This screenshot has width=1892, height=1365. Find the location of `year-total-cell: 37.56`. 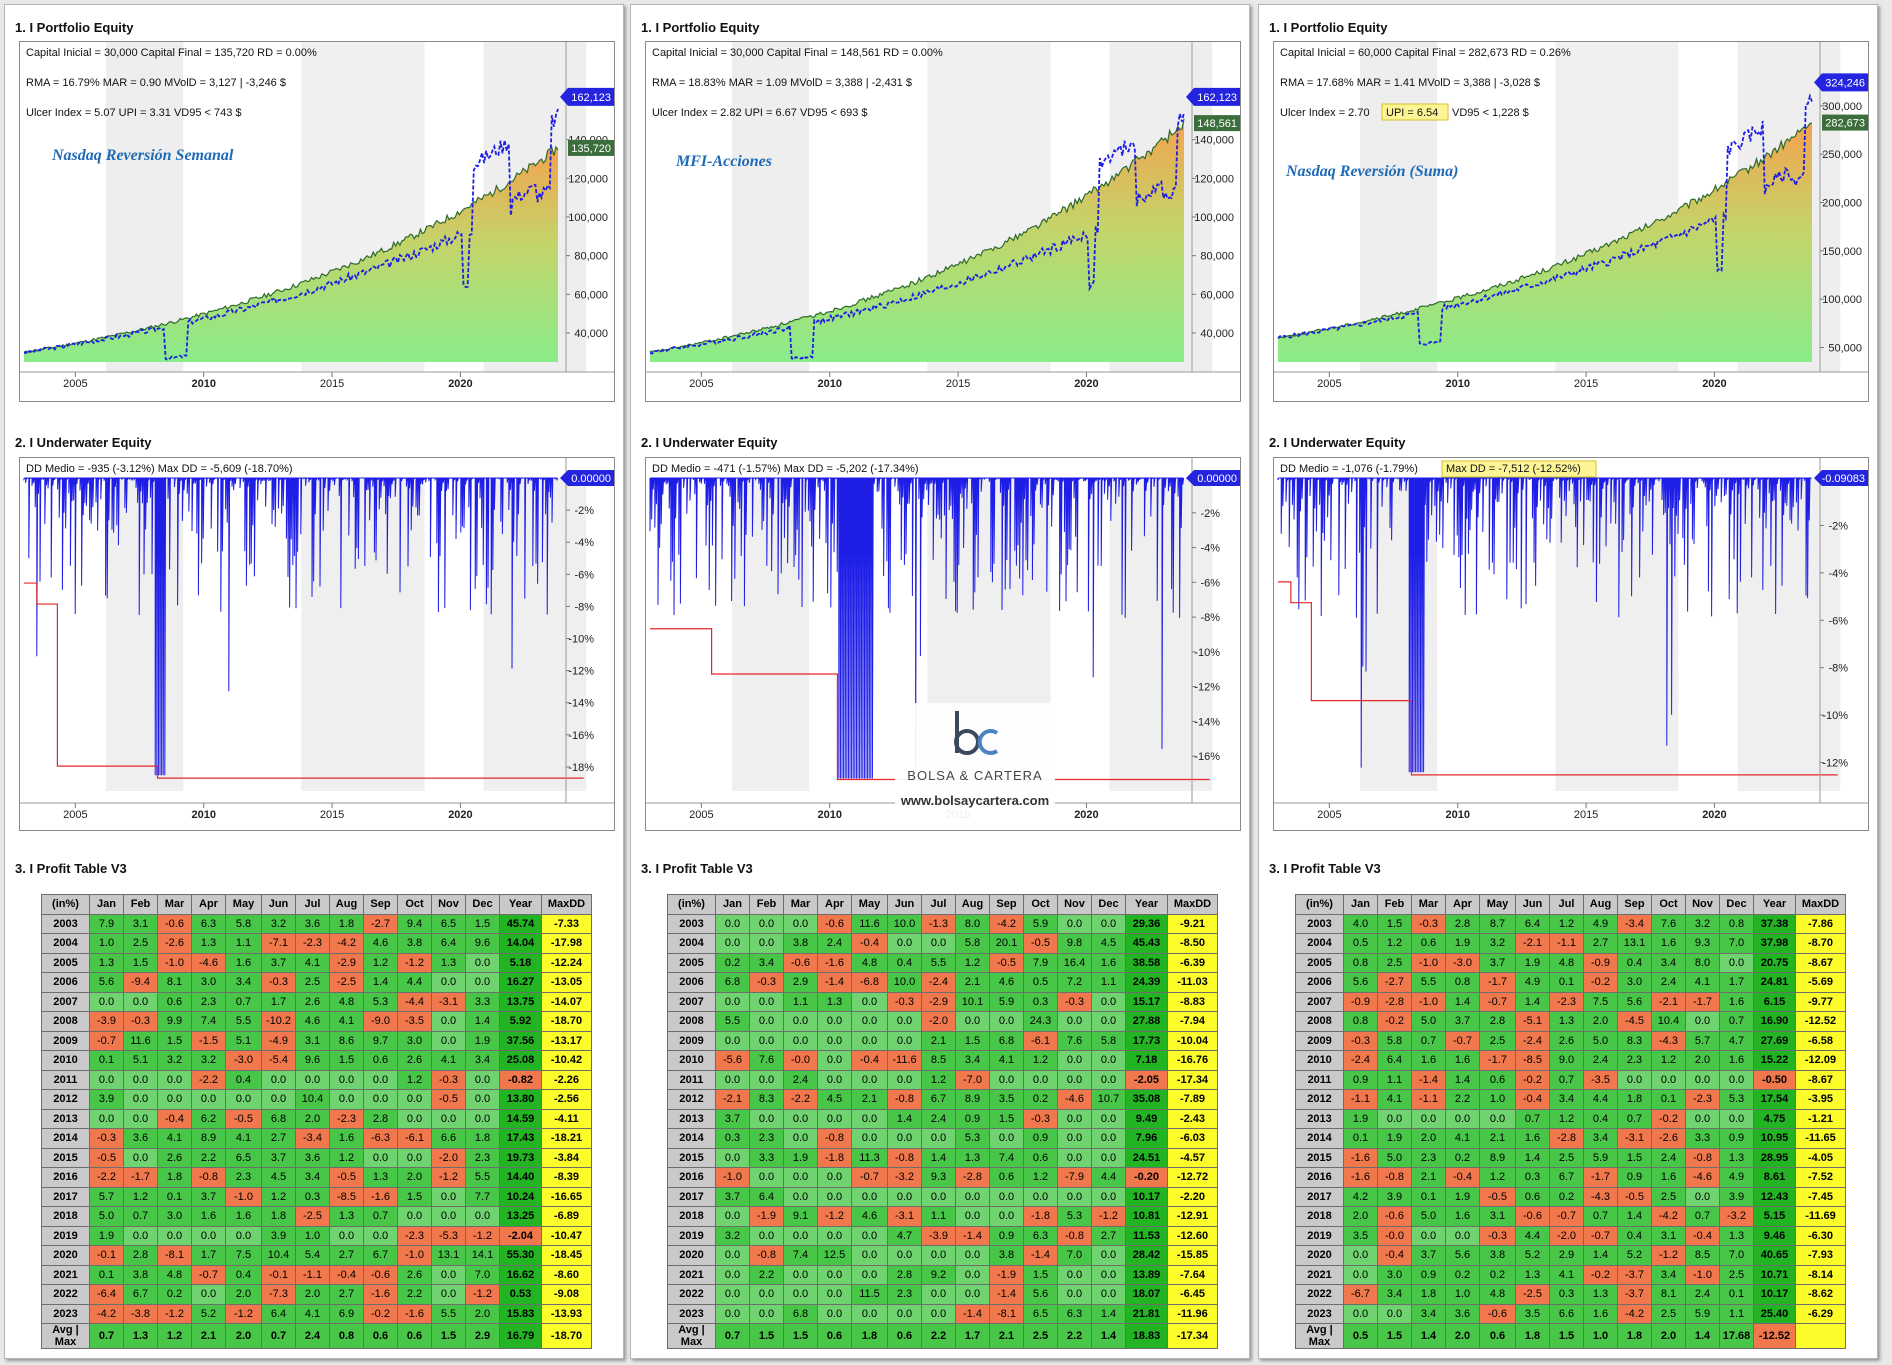

year-total-cell: 37.56 is located at coordinates (520, 1040).